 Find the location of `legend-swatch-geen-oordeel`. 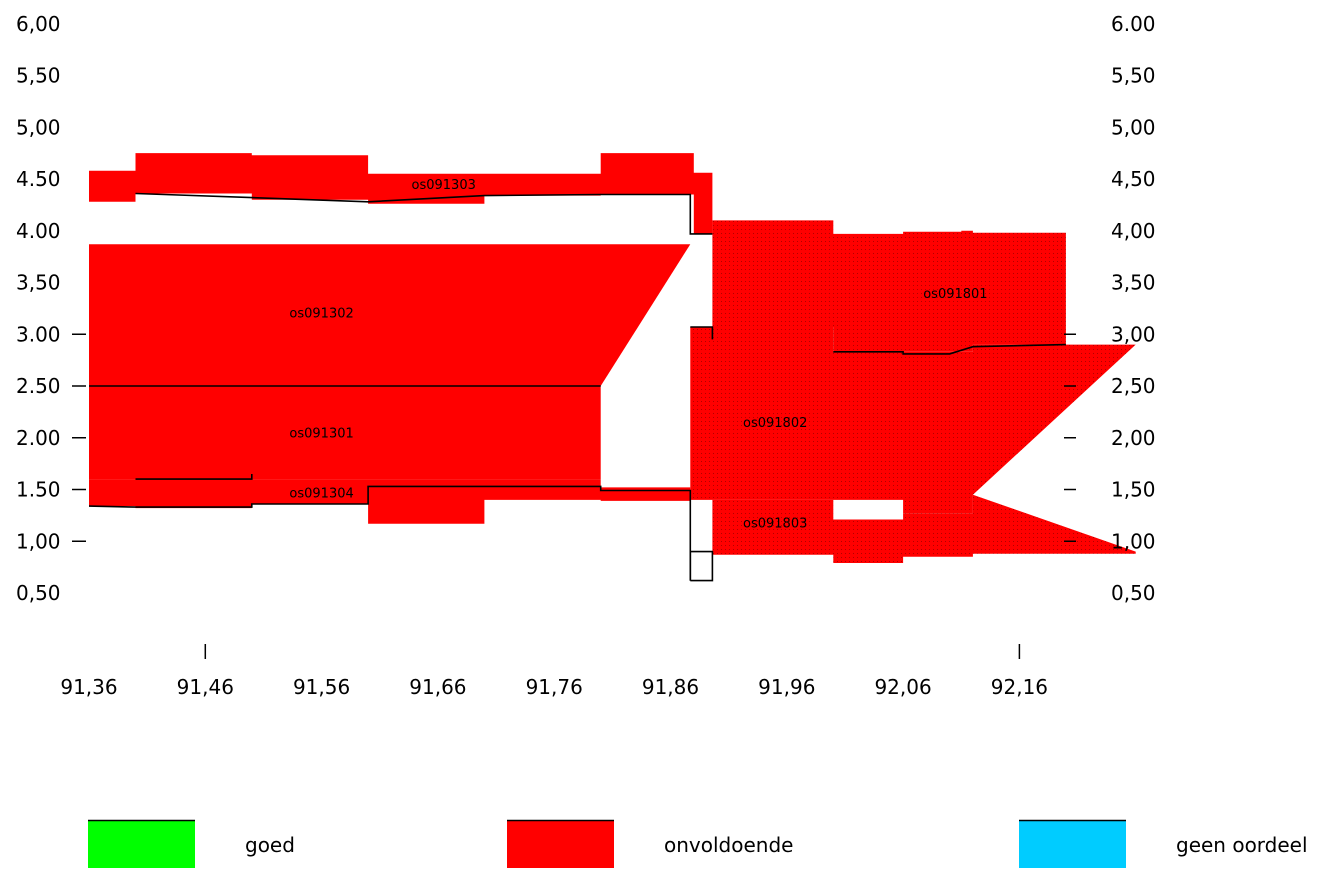

legend-swatch-geen-oordeel is located at coordinates (1072, 844).